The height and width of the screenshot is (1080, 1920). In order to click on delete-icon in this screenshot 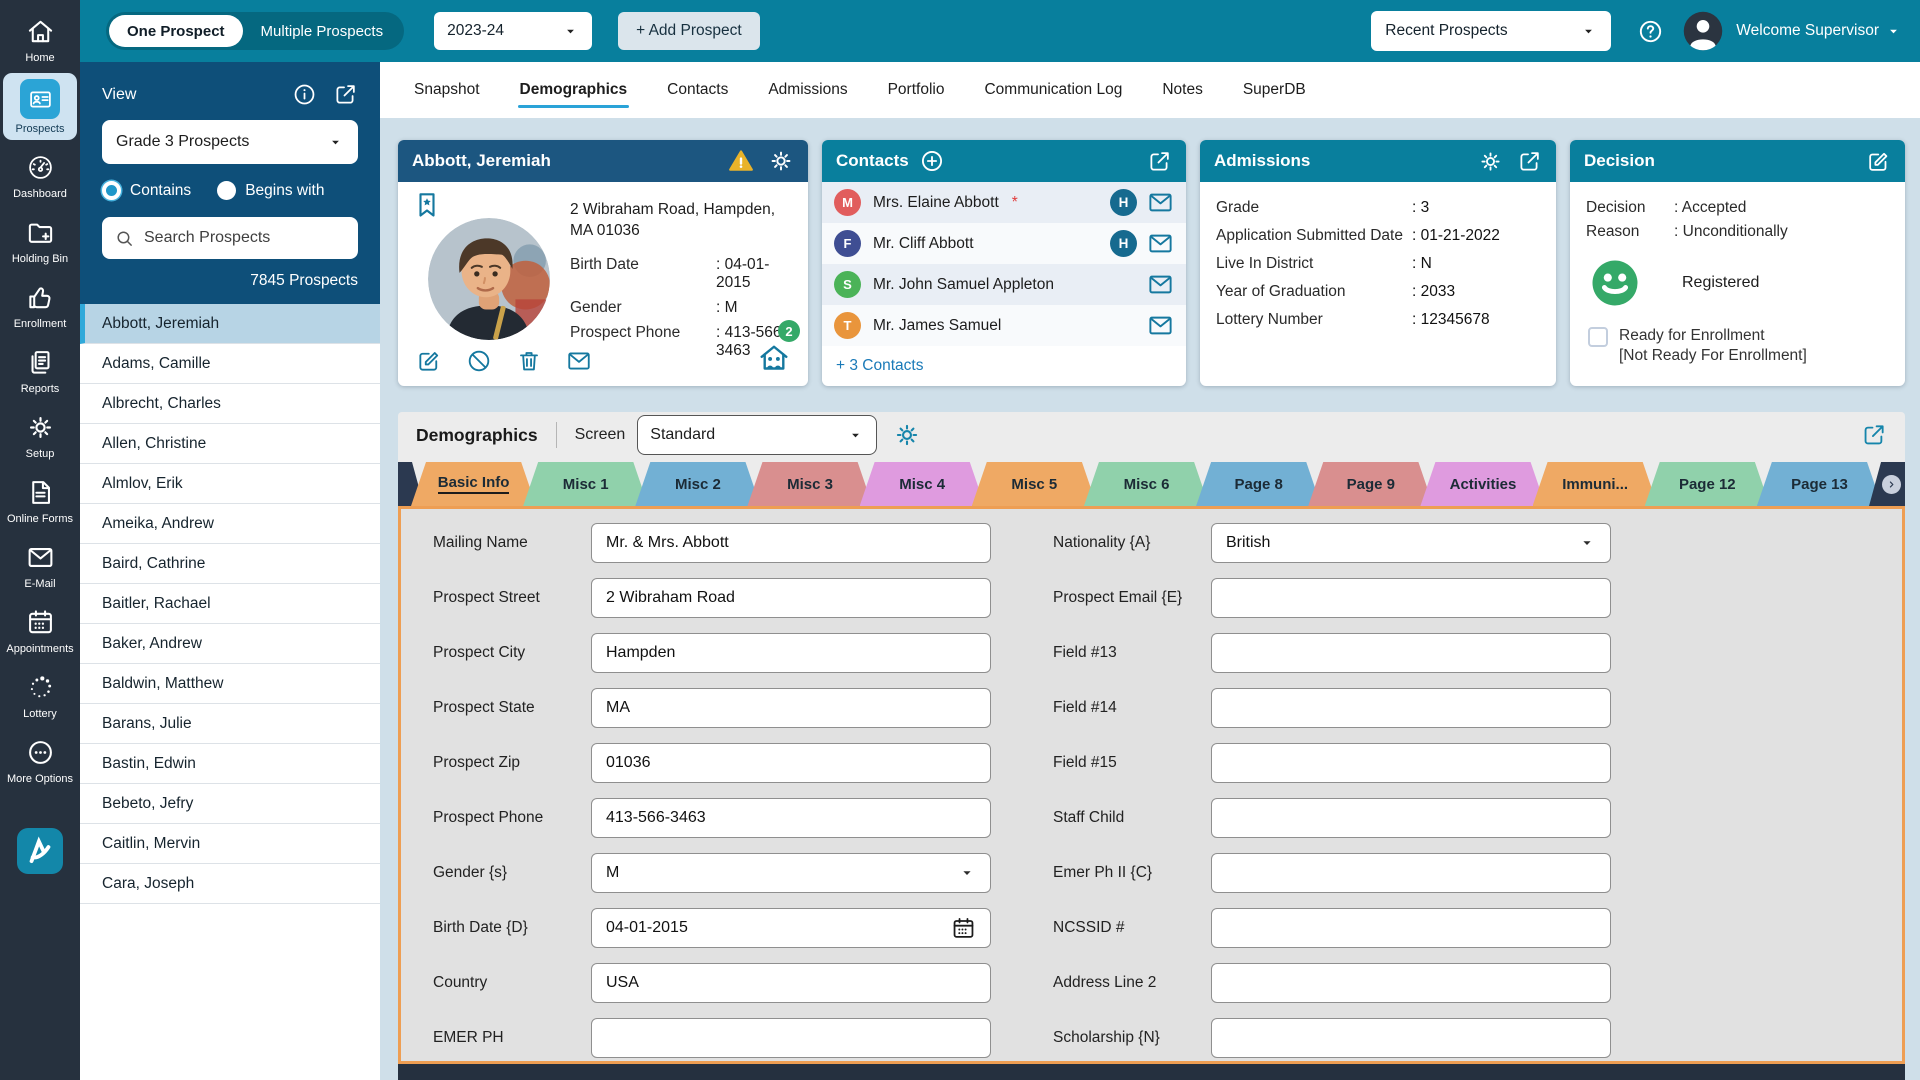, I will do `click(529, 361)`.